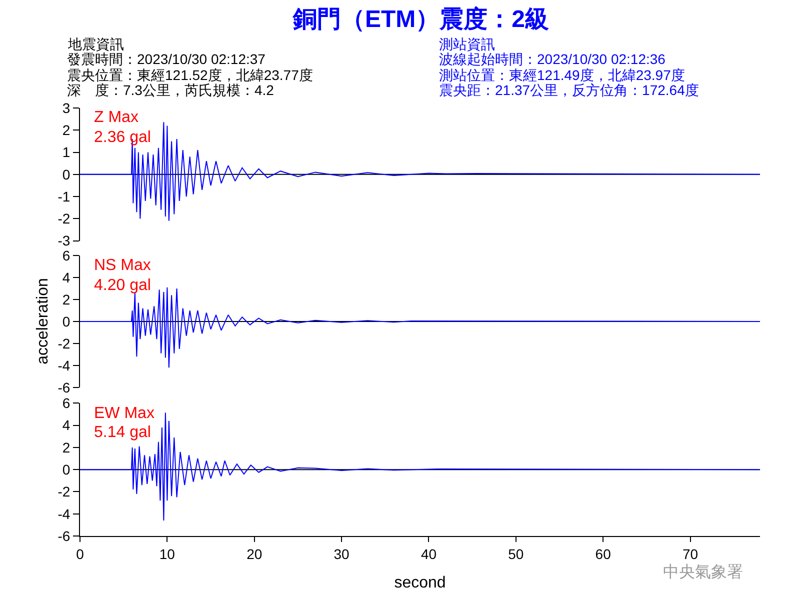 The image size is (800, 600). What do you see at coordinates (64, 196) in the screenshot?
I see `y-tick-label: -1` at bounding box center [64, 196].